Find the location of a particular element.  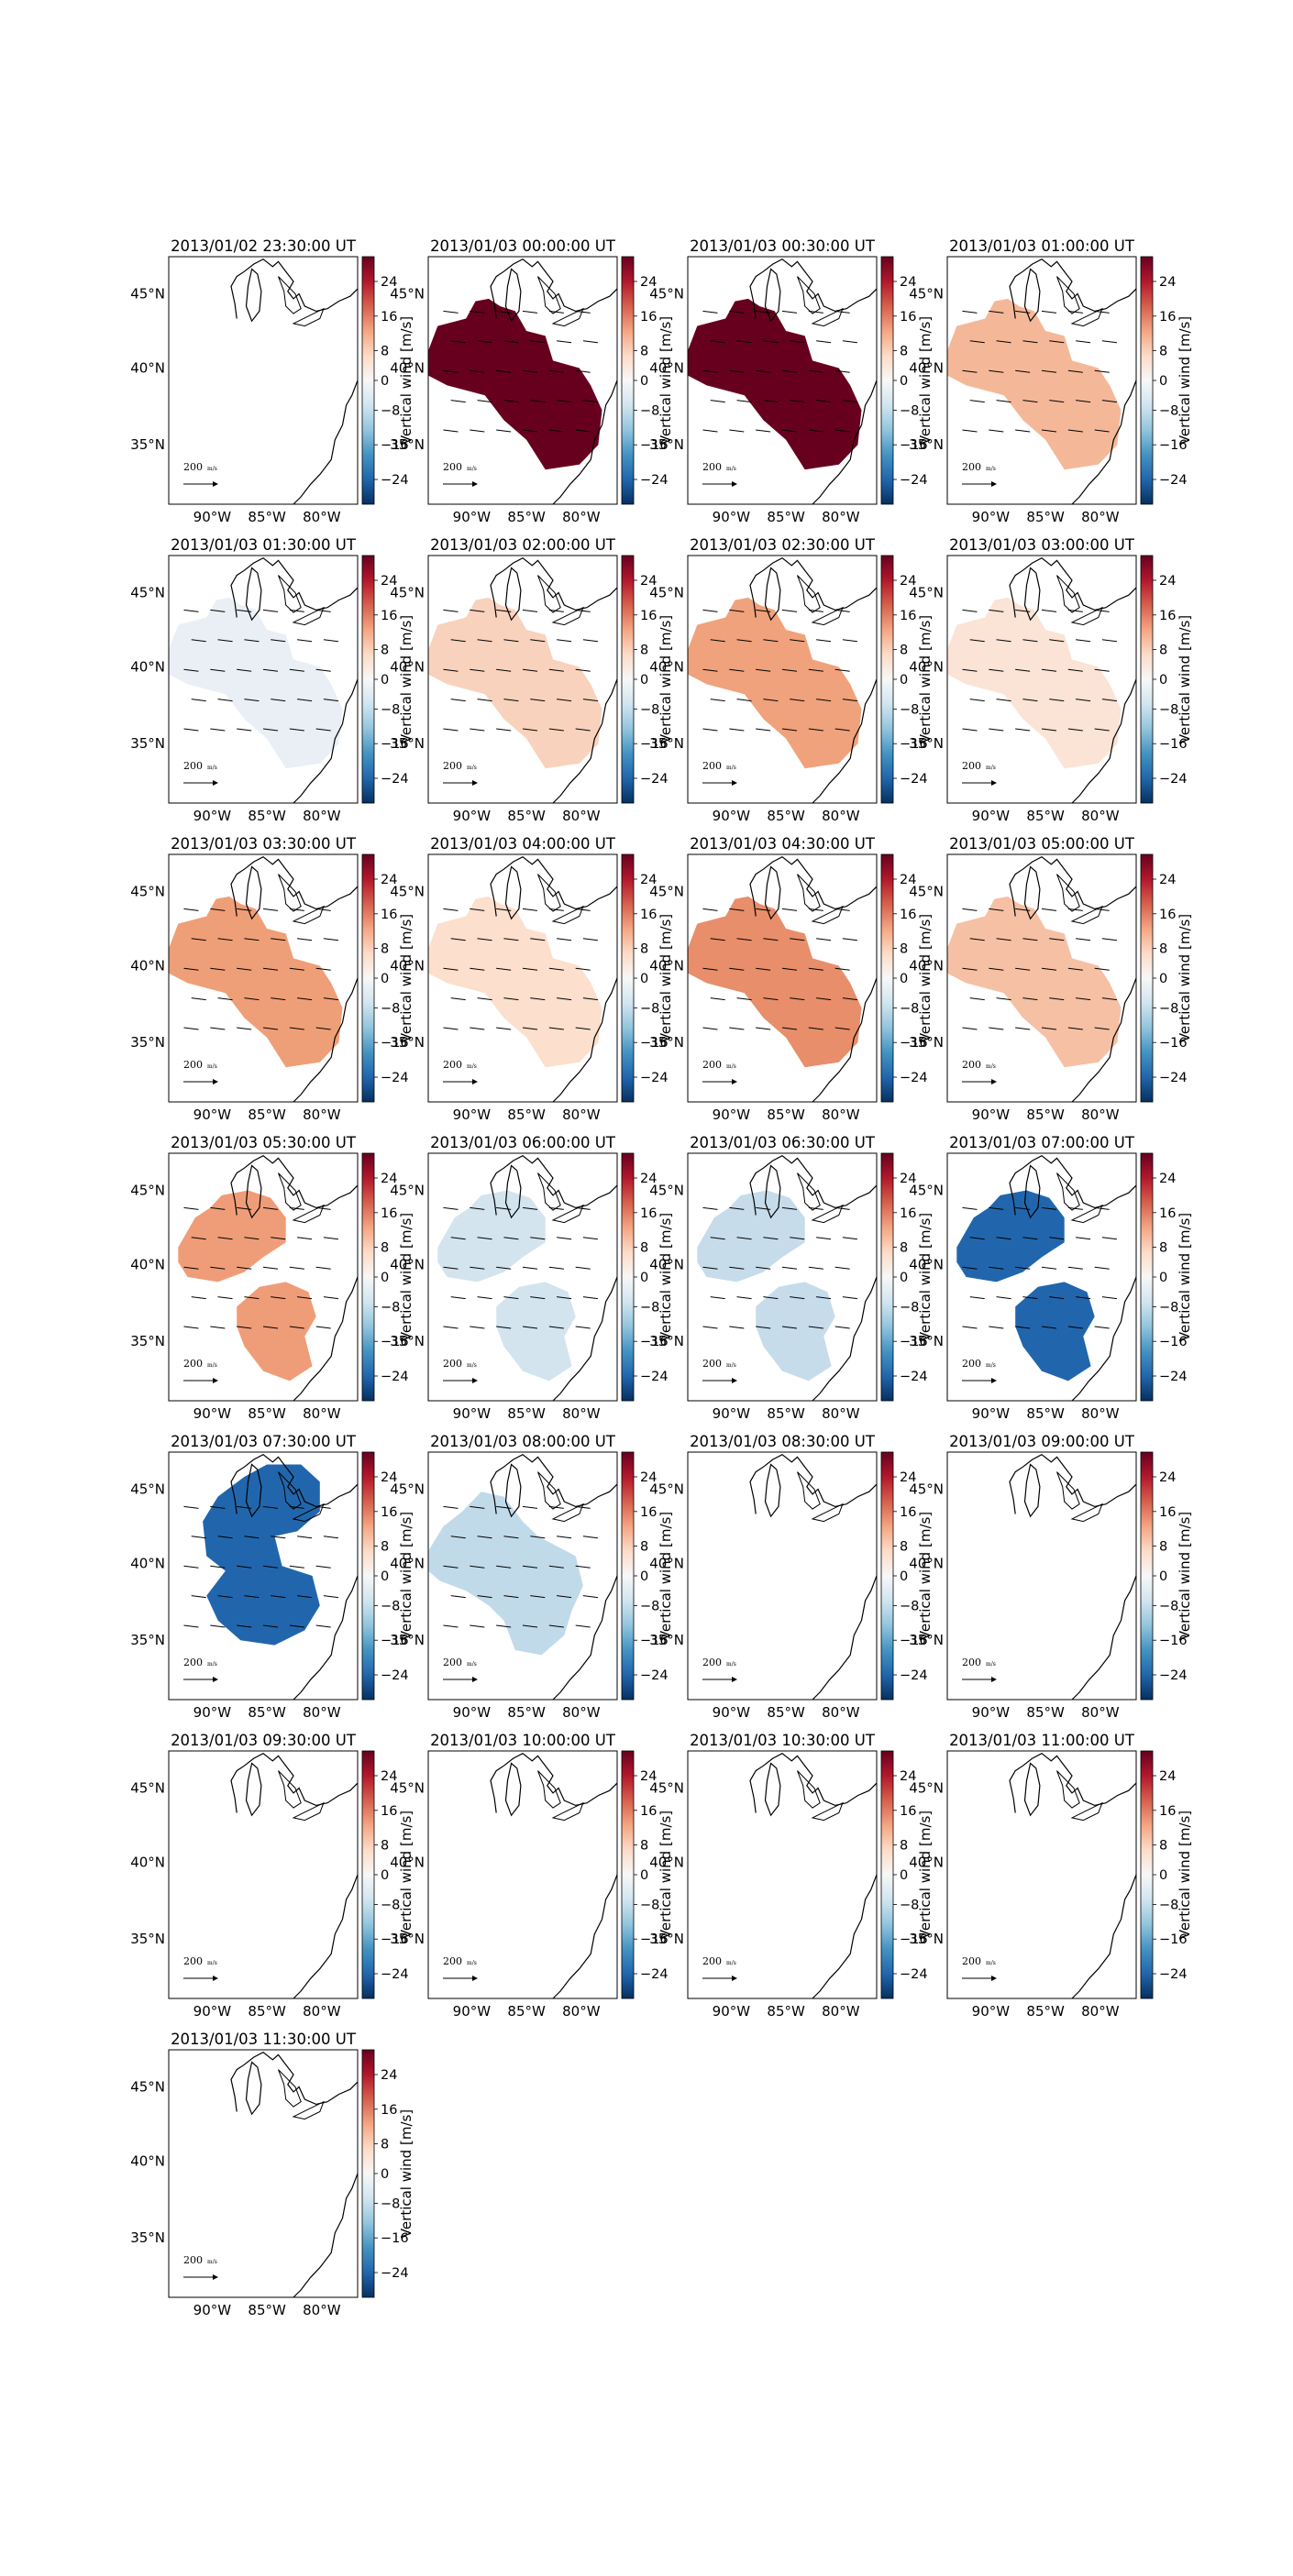

wind-region is located at coordinates (515, 982).